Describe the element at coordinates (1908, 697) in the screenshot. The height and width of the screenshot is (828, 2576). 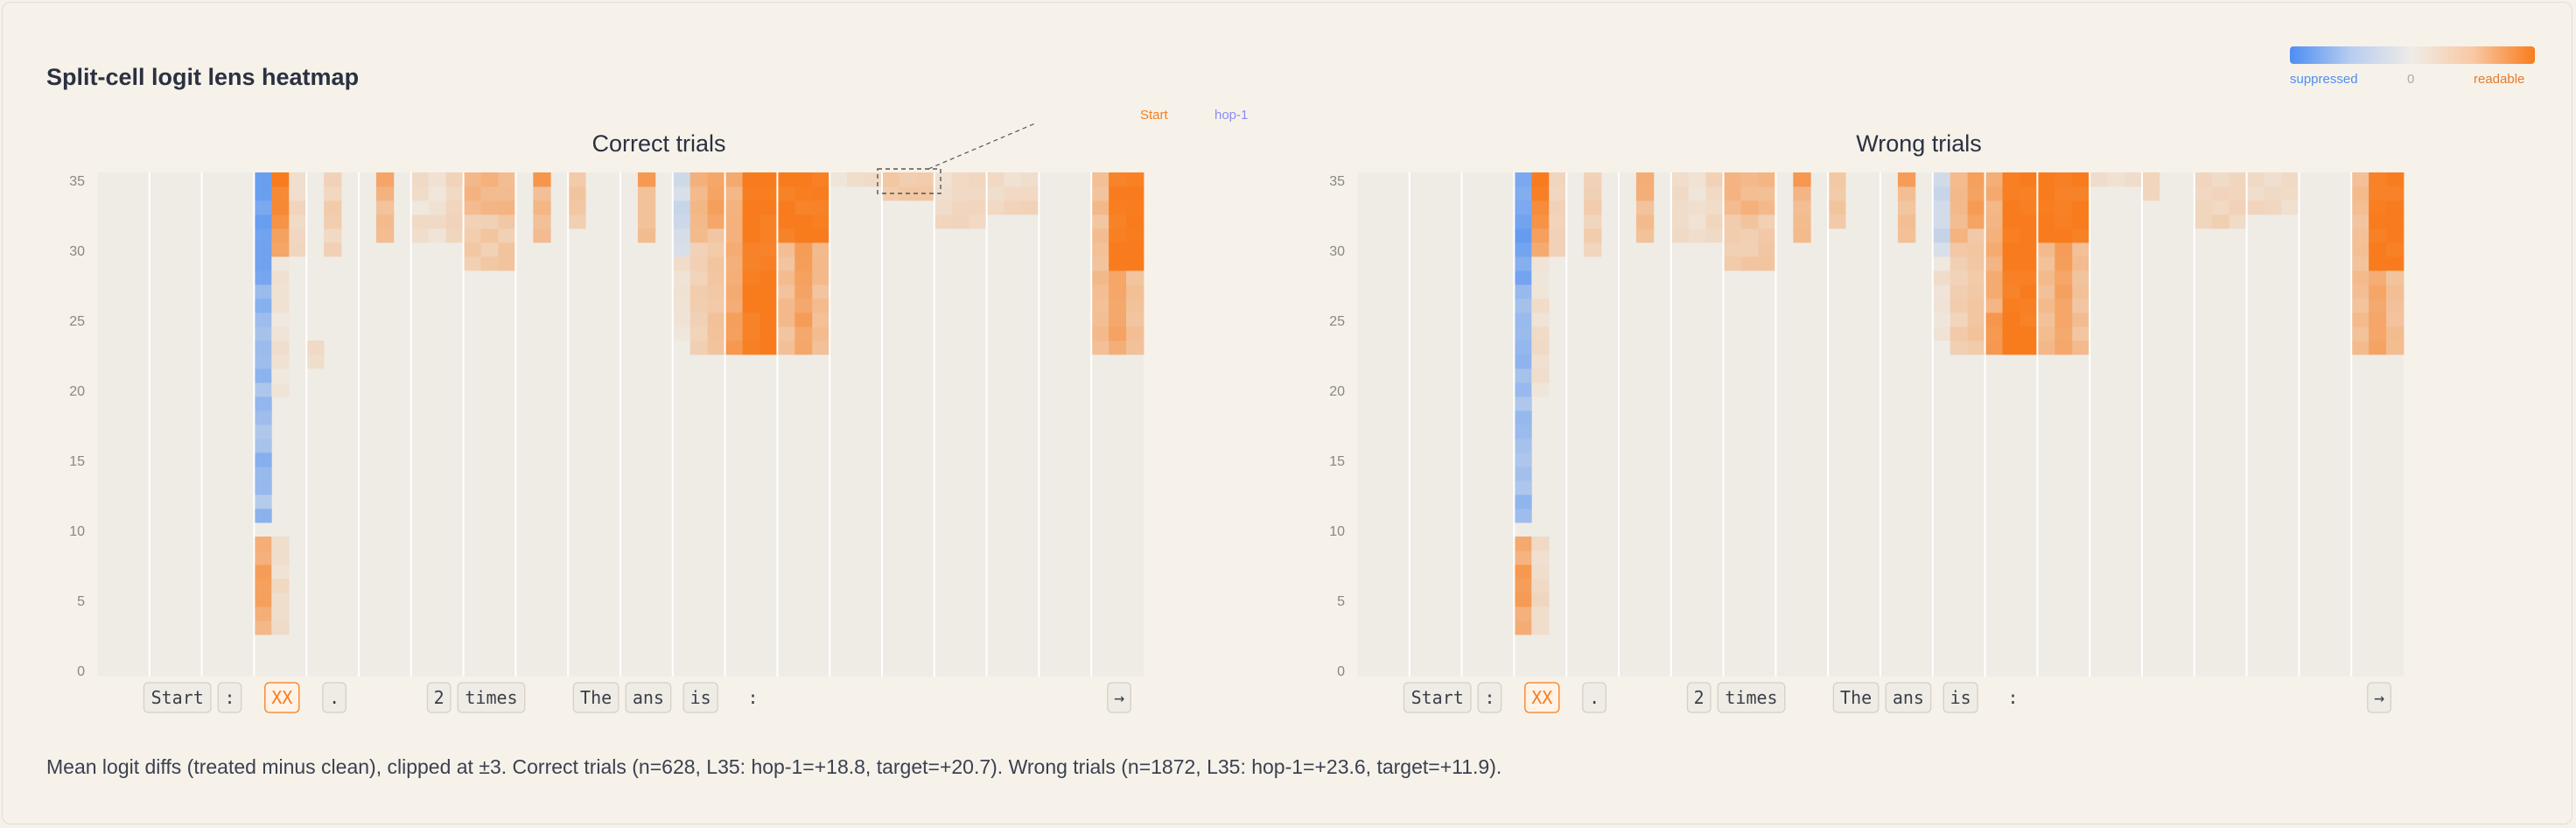
I see `token-label: ans` at that location.